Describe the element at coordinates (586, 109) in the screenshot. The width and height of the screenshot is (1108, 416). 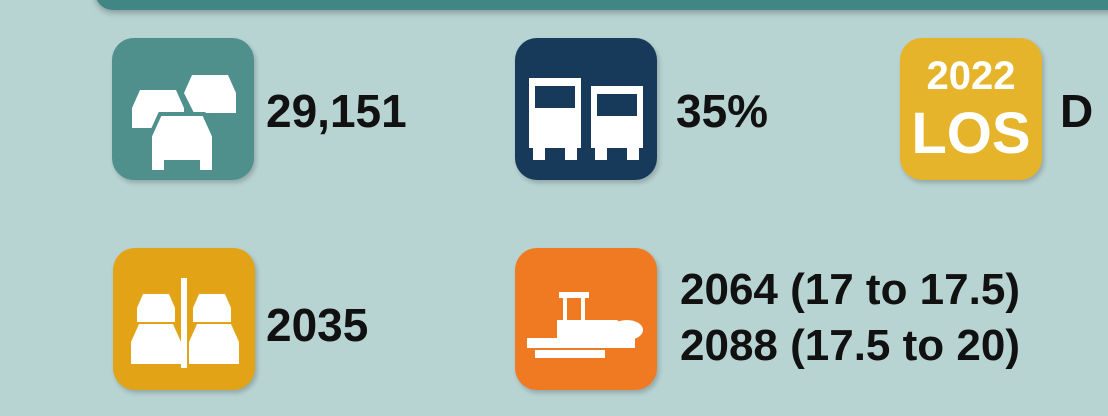
I see `trucks-icon` at that location.